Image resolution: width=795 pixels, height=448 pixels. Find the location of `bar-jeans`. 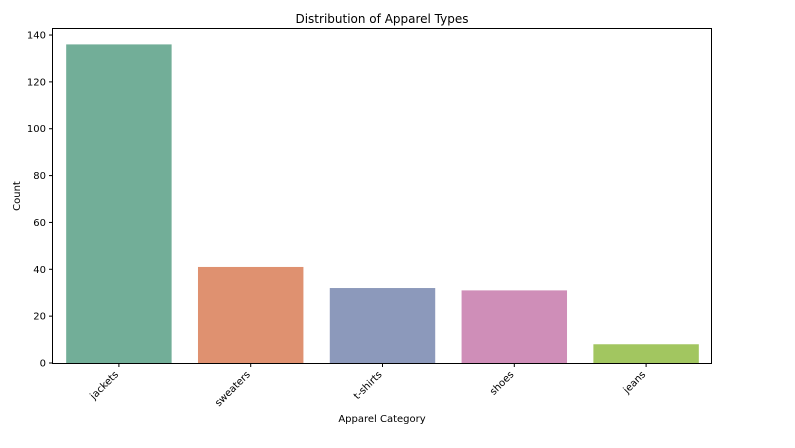

bar-jeans is located at coordinates (646, 353).